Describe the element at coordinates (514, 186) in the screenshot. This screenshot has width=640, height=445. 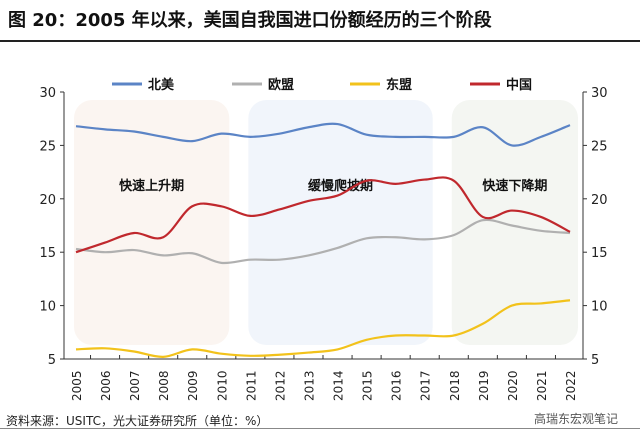
I see `period-label: 快速下降期` at that location.